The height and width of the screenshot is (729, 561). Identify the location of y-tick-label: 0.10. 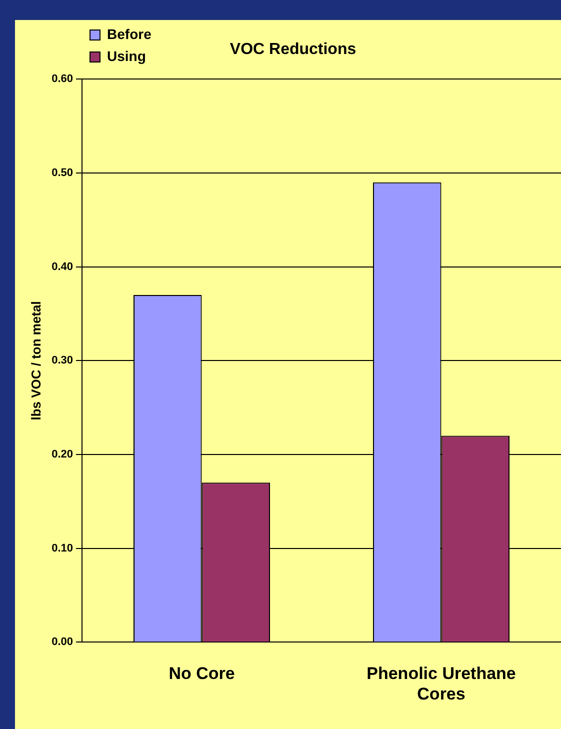
(63, 548).